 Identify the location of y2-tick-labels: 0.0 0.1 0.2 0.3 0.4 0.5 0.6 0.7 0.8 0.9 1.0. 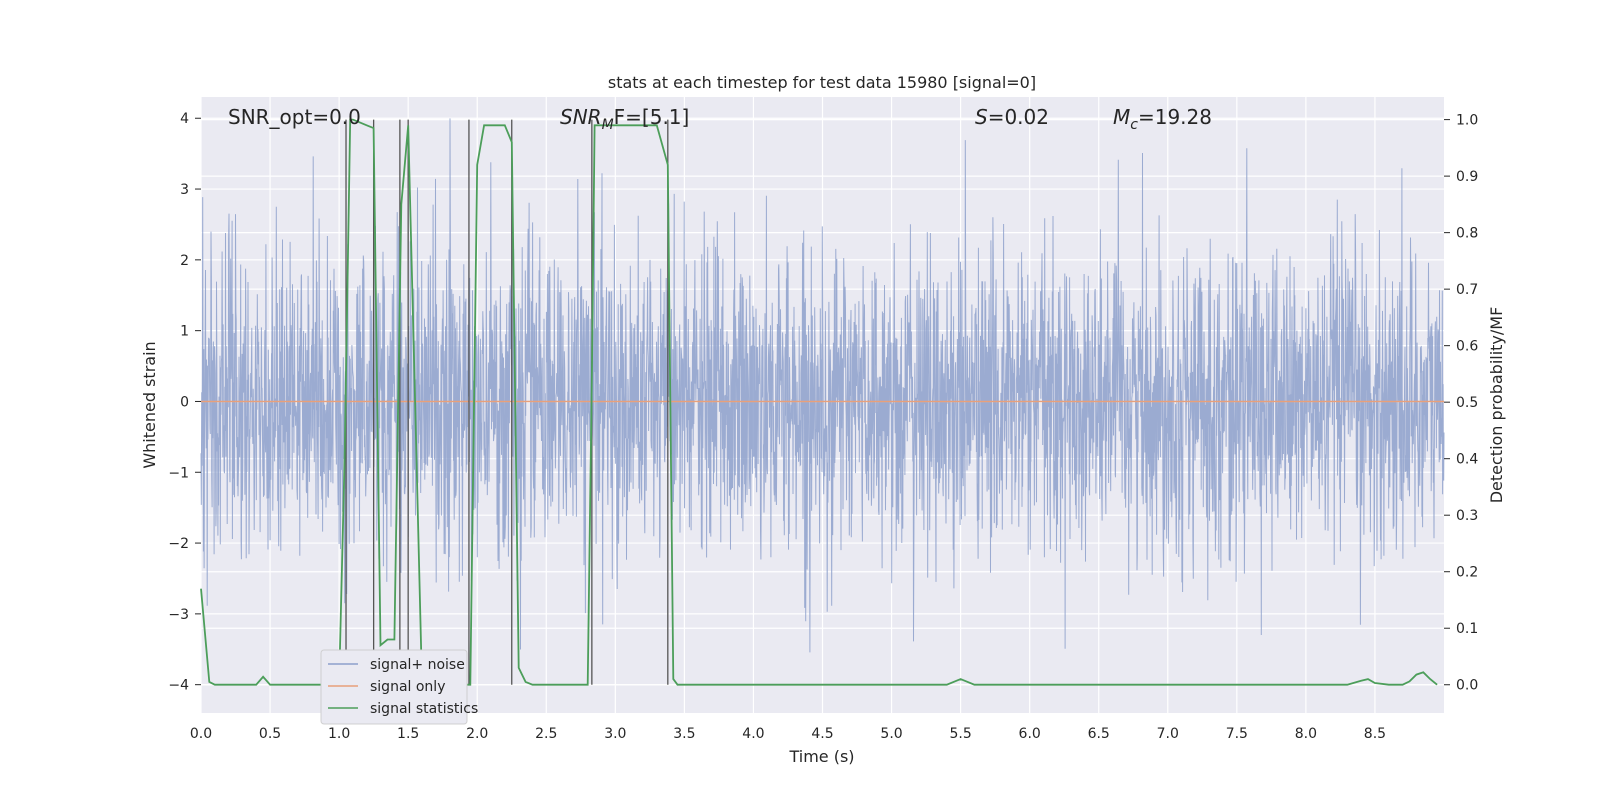
(1461, 403).